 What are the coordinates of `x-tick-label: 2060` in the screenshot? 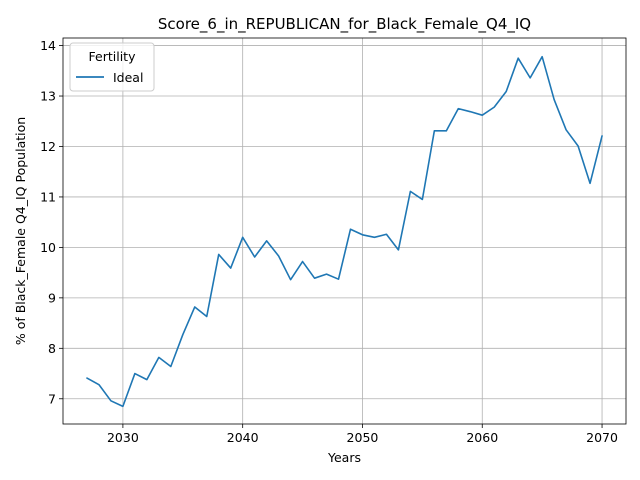 It's located at (482, 437).